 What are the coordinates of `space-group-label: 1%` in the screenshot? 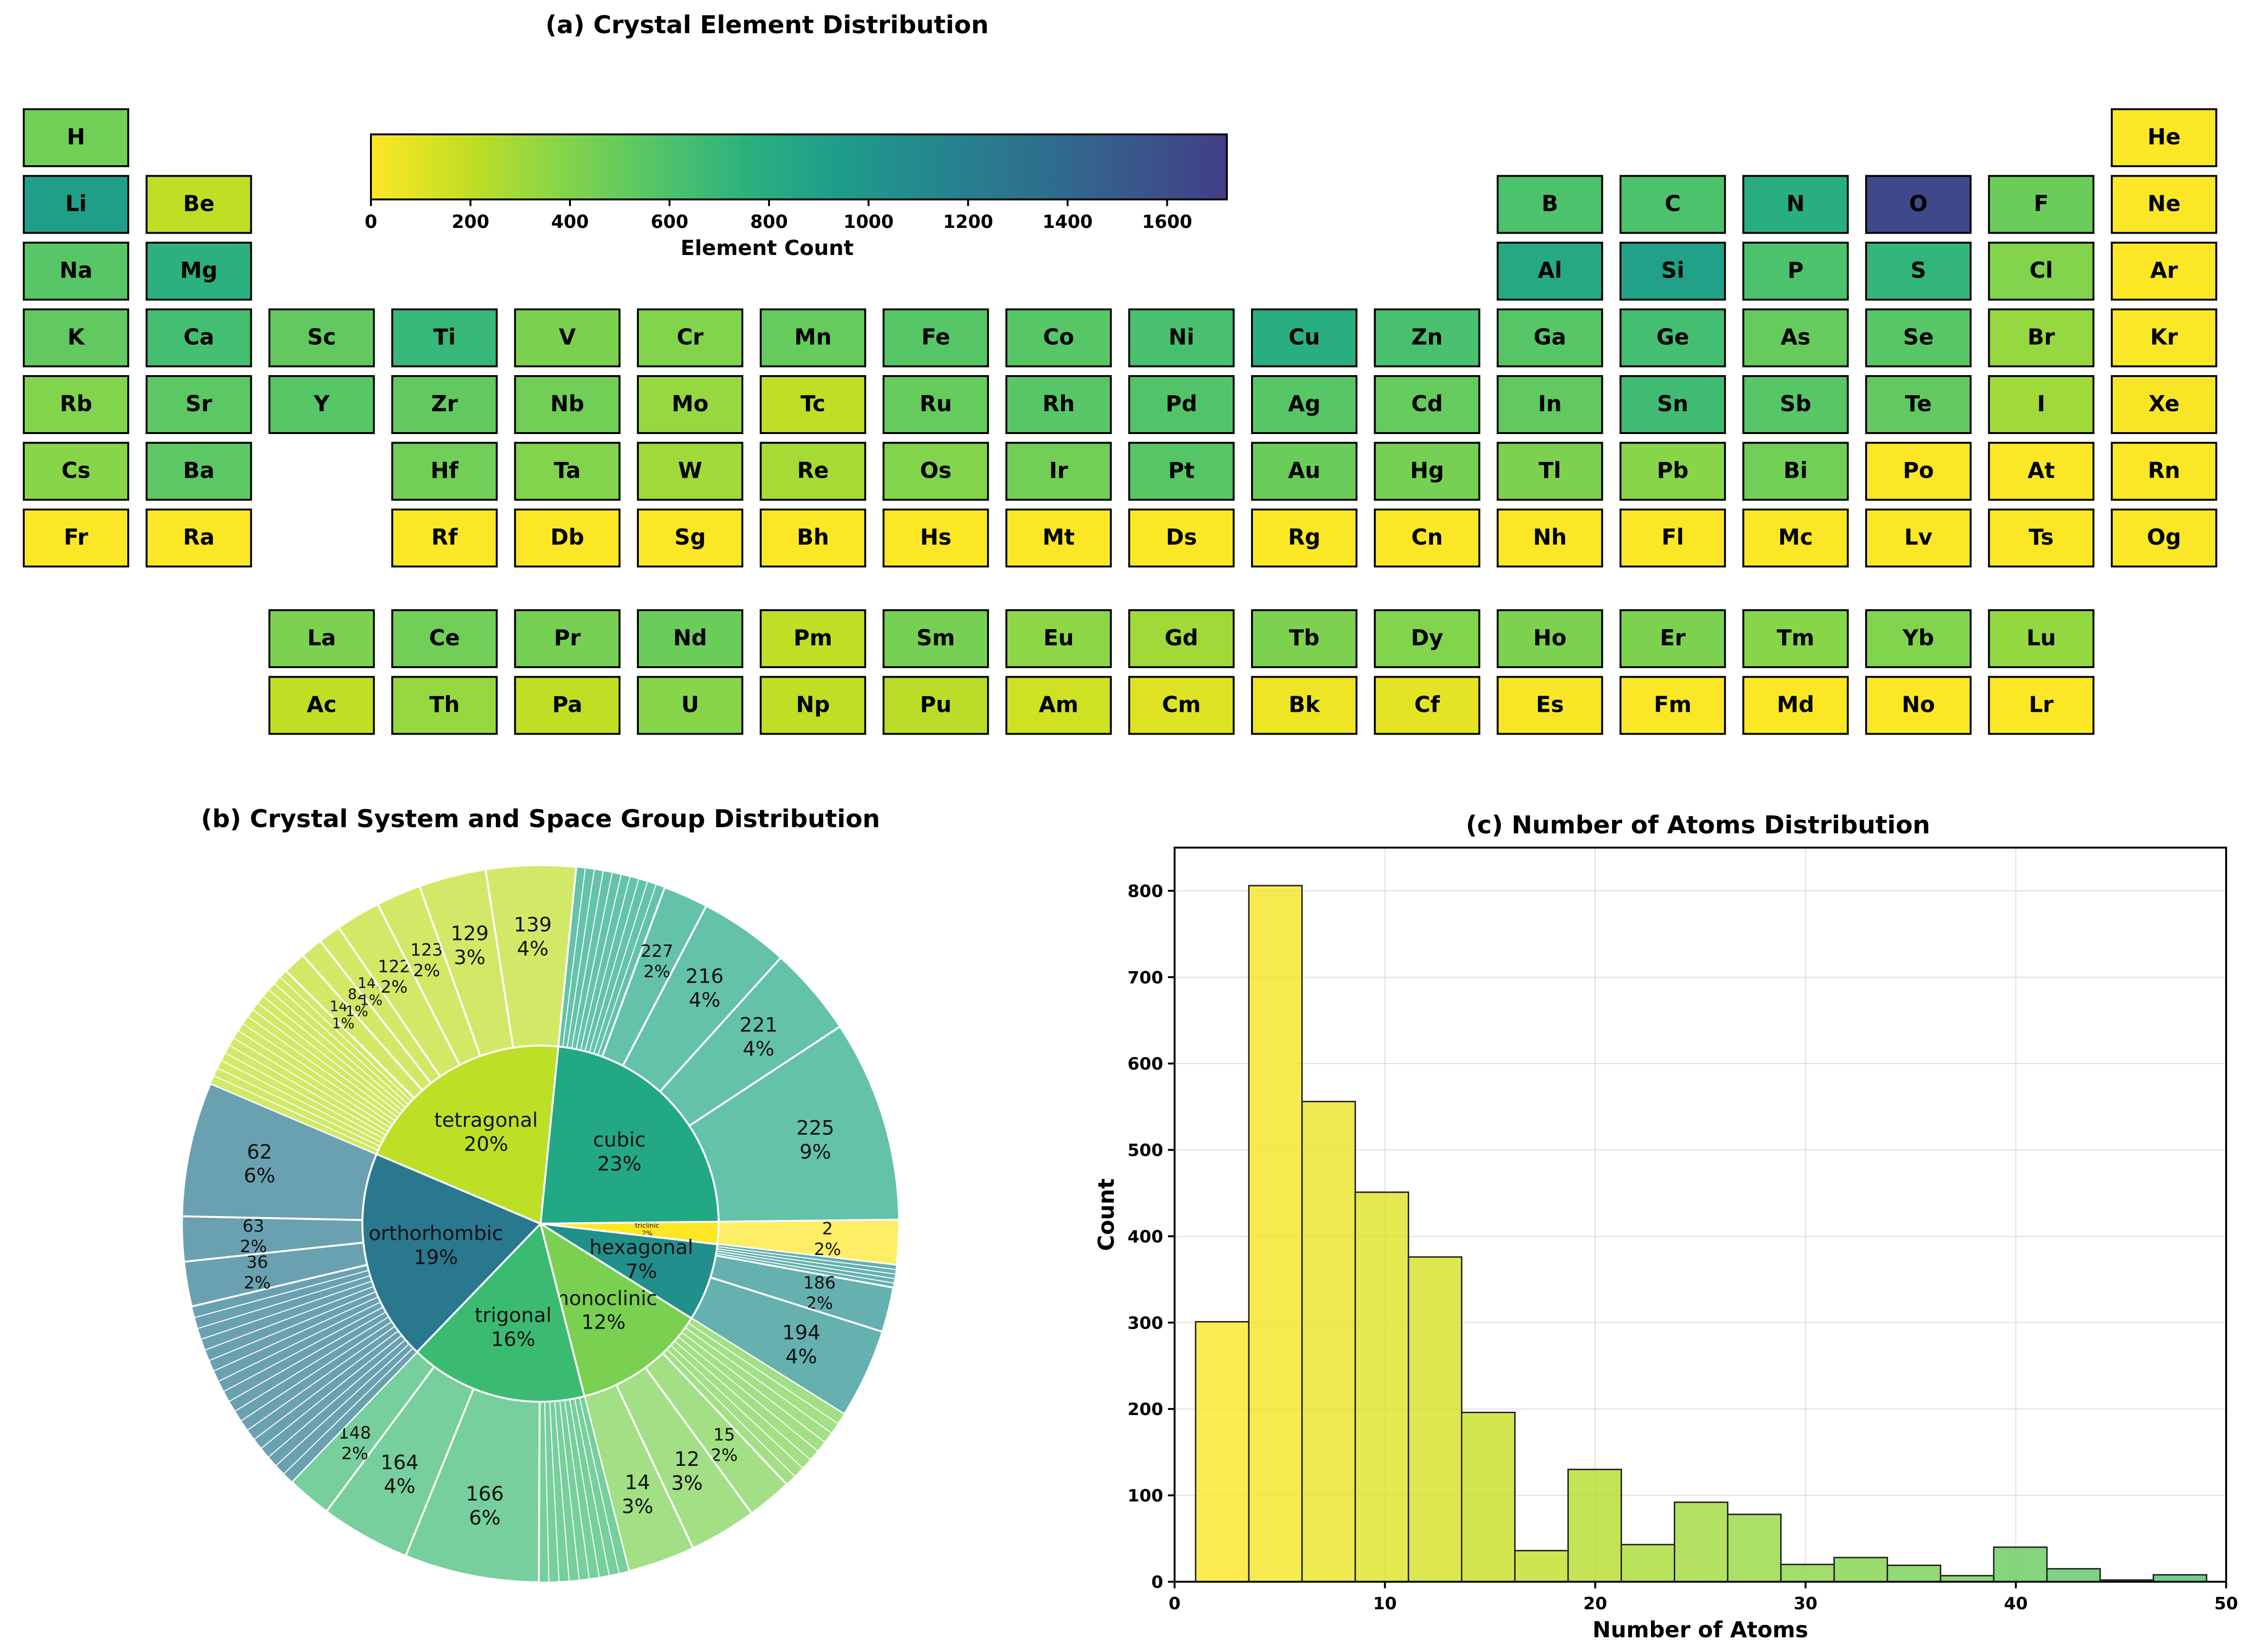 It's located at (344, 1024).